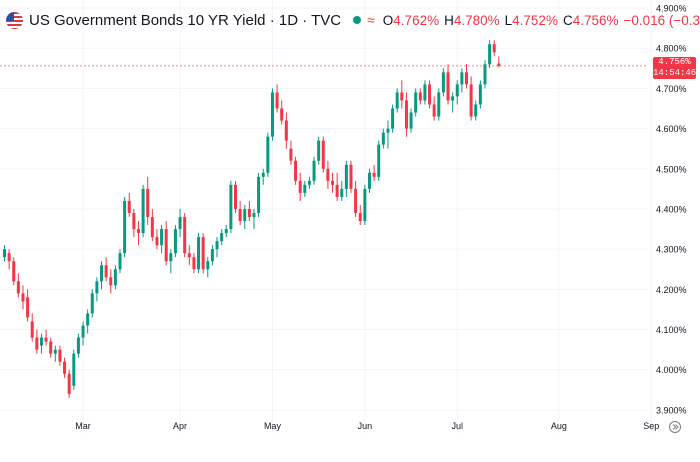  What do you see at coordinates (675, 427) in the screenshot?
I see `go-to-realtime-button` at bounding box center [675, 427].